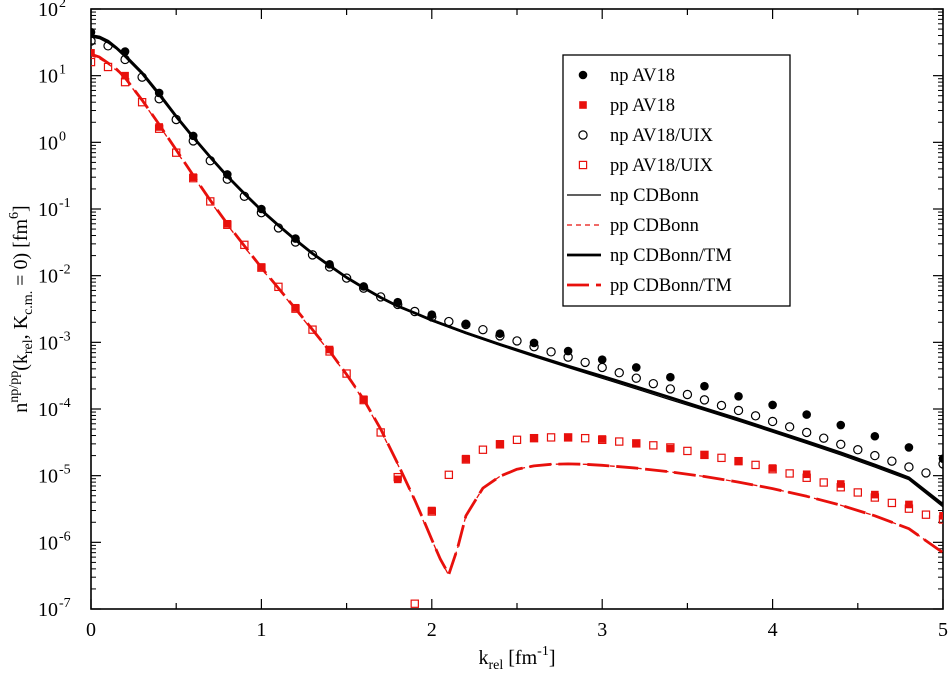 The width and height of the screenshot is (950, 681). What do you see at coordinates (583, 105) in the screenshot?
I see `legend-marker-pp-av18` at bounding box center [583, 105].